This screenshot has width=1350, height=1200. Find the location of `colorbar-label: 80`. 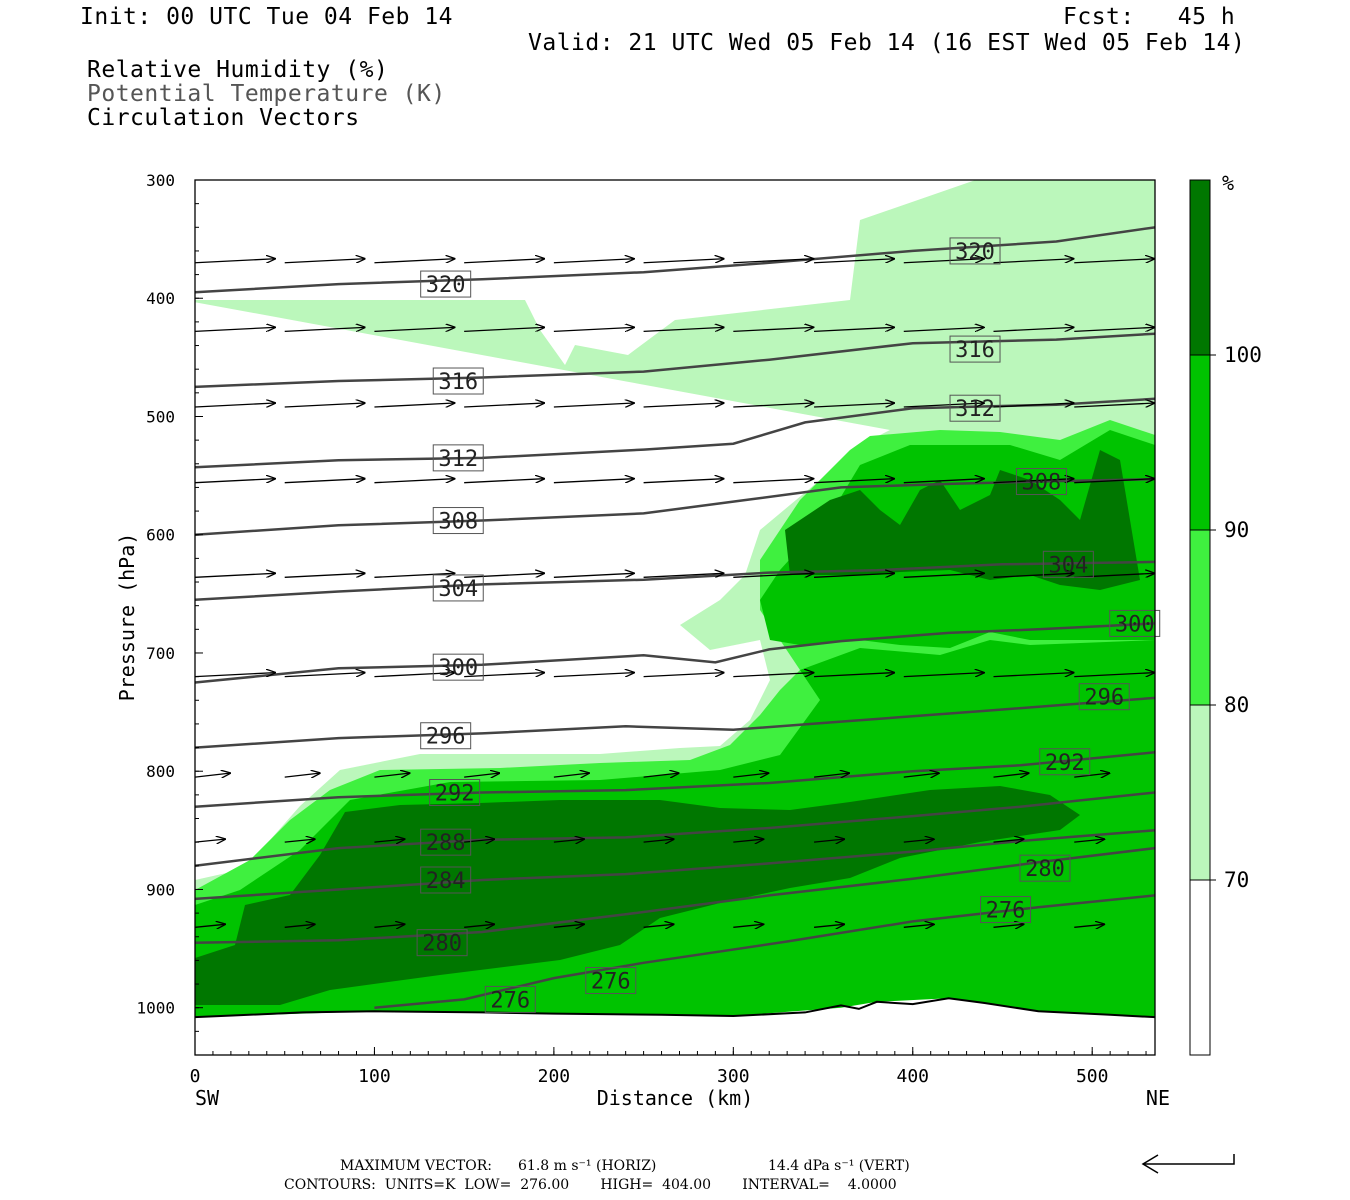

colorbar-label: 80 is located at coordinates (1236, 705).